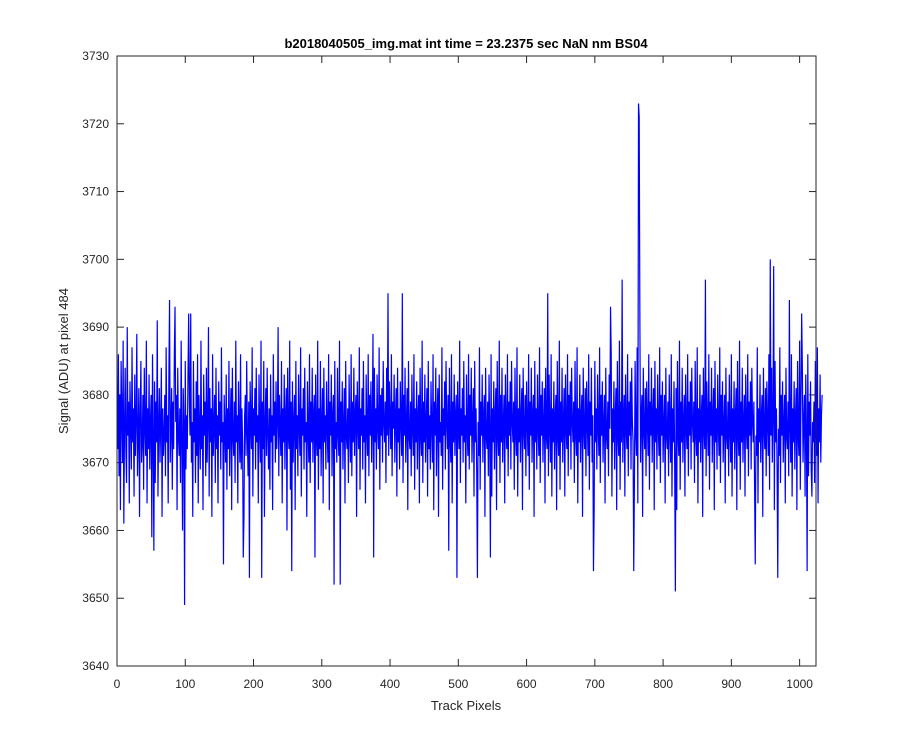  Describe the element at coordinates (527, 684) in the screenshot. I see `x-tick-label: 600` at that location.